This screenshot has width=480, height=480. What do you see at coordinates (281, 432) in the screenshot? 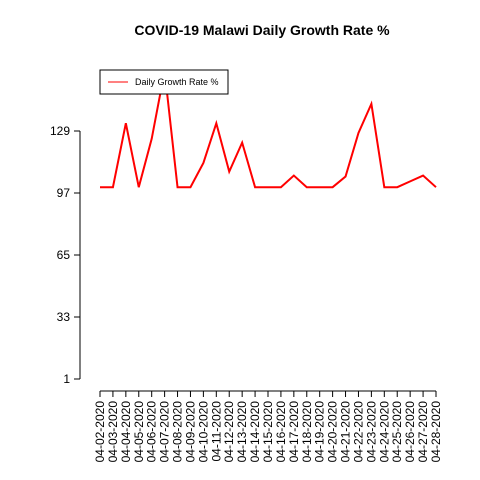
I see `x-tick-label: 04-16-2020` at bounding box center [281, 432].